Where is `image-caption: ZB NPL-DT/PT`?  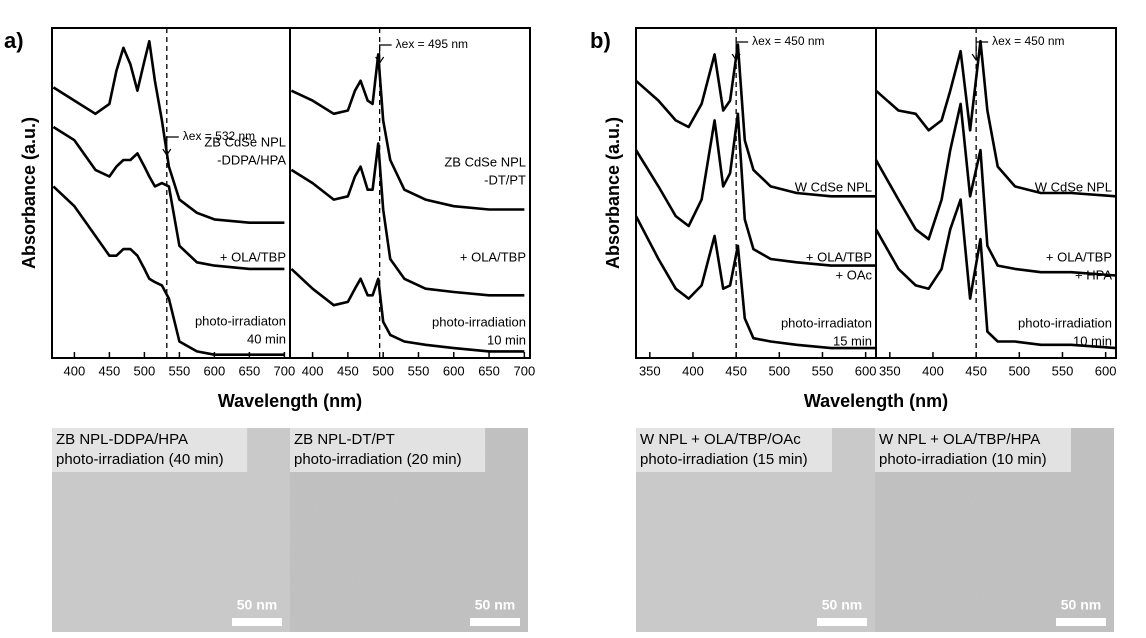
image-caption: ZB NPL-DT/PT is located at coordinates (344, 439).